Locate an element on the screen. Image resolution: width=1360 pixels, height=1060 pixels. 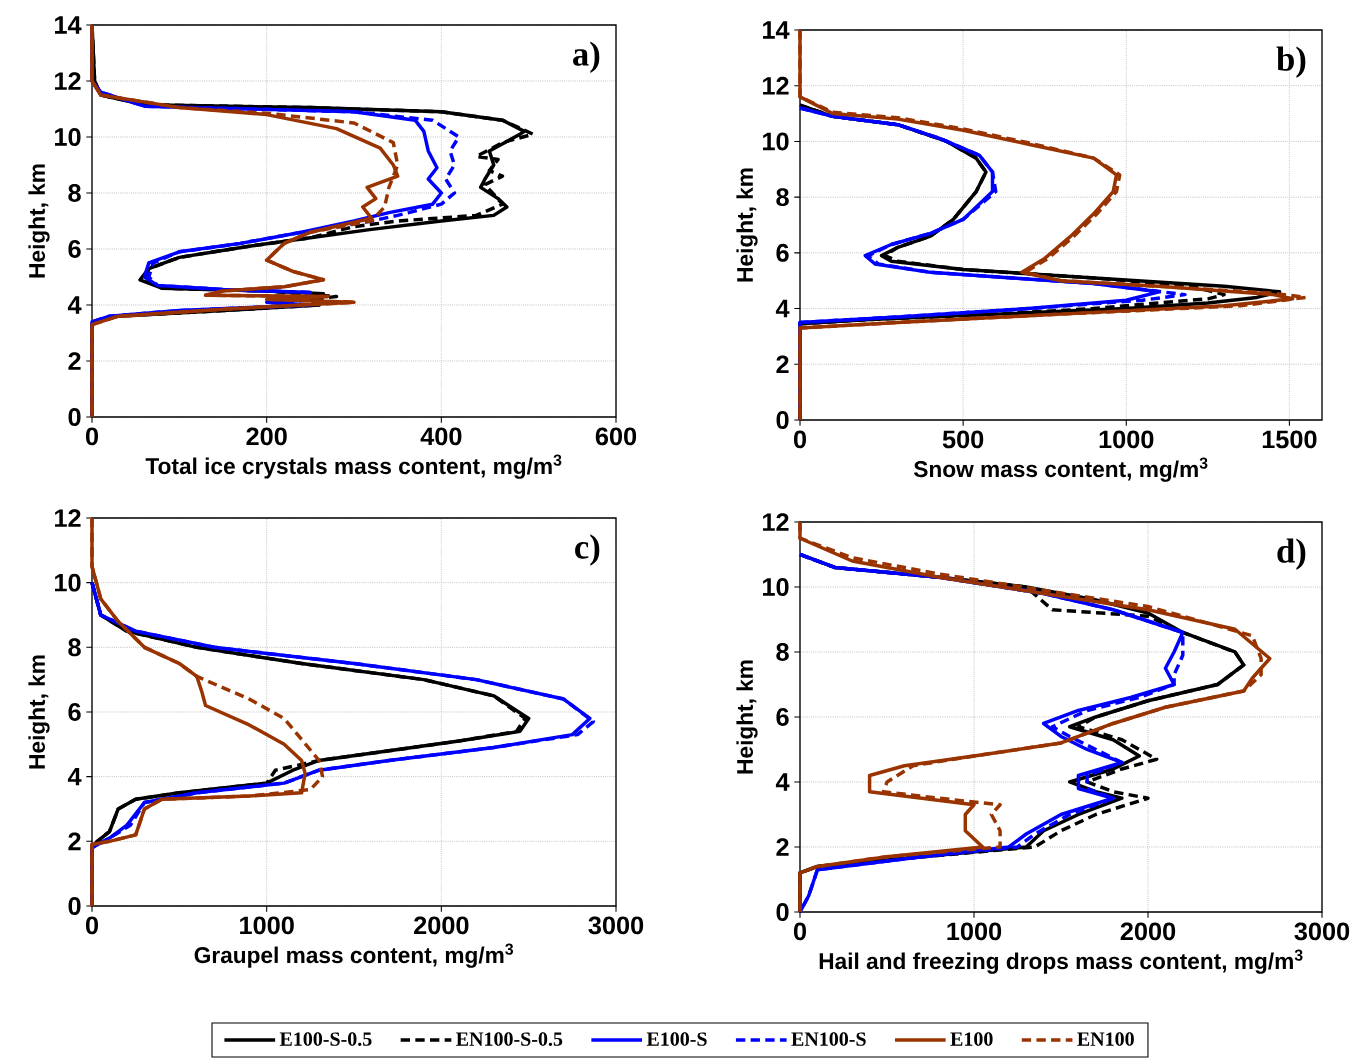
legend-label: E100 is located at coordinates (971, 1039).